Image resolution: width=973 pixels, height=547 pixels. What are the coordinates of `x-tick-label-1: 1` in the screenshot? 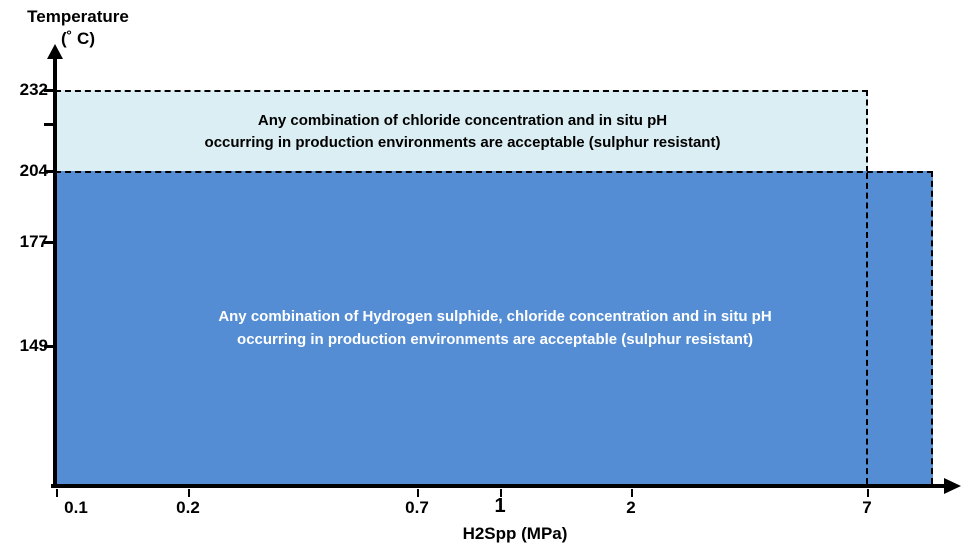 It's located at (500, 506).